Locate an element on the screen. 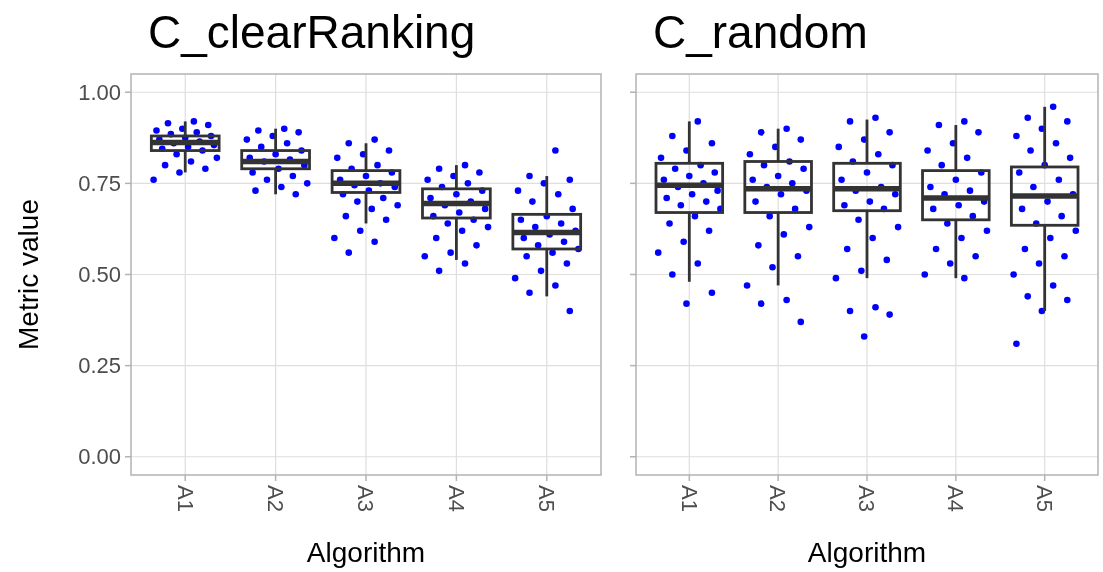 This screenshot has width=1103, height=572. y-tick-label: 0.75 is located at coordinates (99, 184).